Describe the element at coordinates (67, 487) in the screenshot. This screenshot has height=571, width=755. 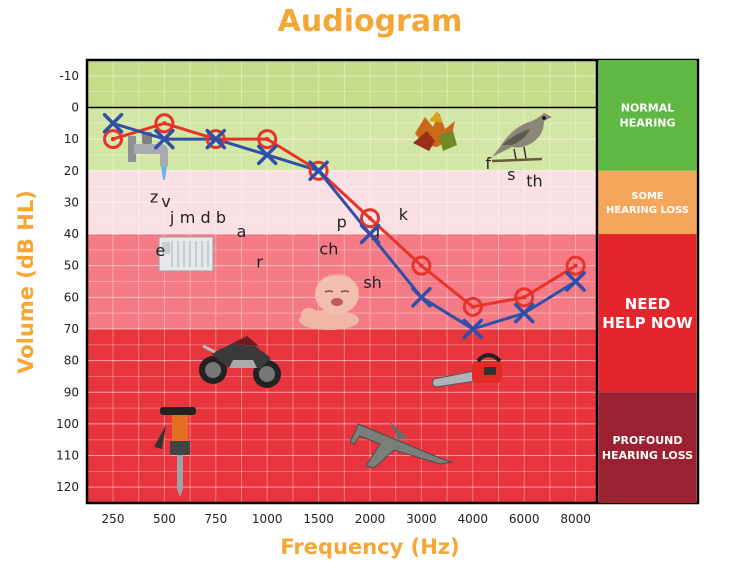
I see `y-tick-label: 120` at that location.